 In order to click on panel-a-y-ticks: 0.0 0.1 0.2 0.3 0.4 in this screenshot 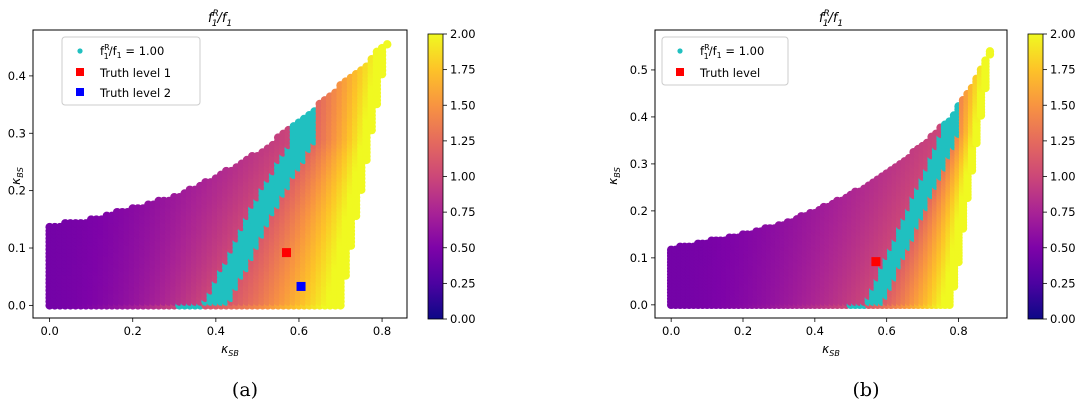, I will do `click(20, 190)`.